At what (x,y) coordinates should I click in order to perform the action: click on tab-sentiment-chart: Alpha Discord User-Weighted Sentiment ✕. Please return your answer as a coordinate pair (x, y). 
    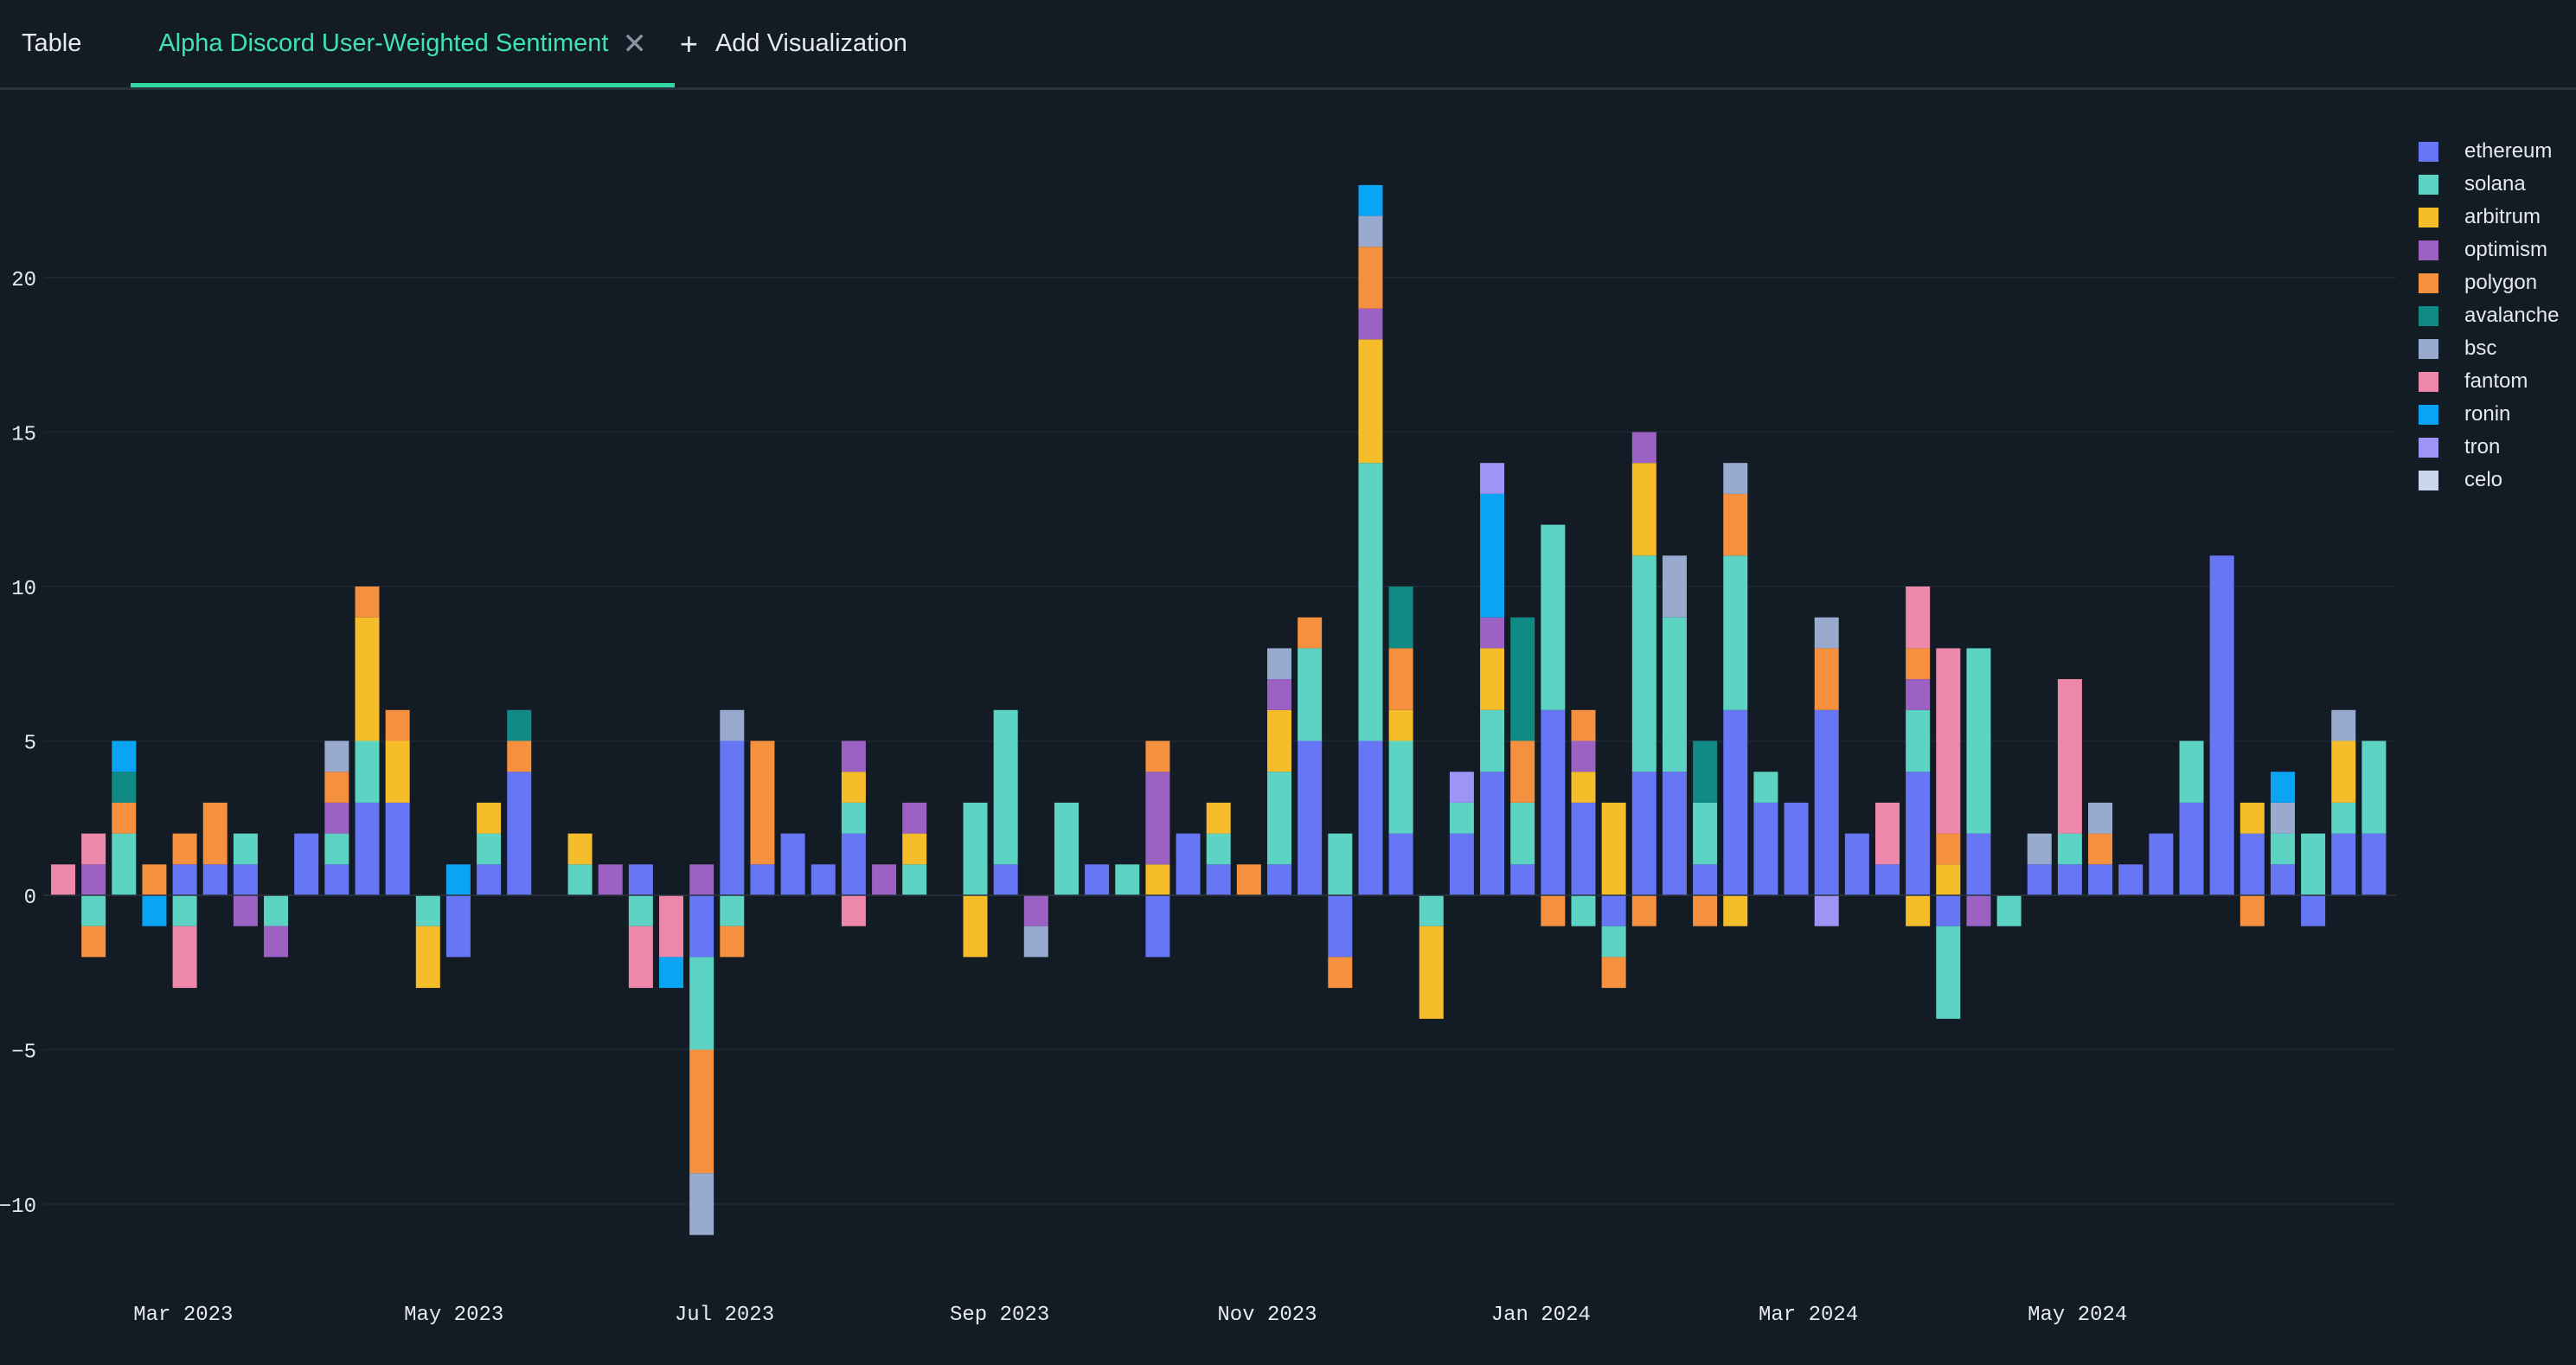
    Looking at the image, I should click on (403, 43).